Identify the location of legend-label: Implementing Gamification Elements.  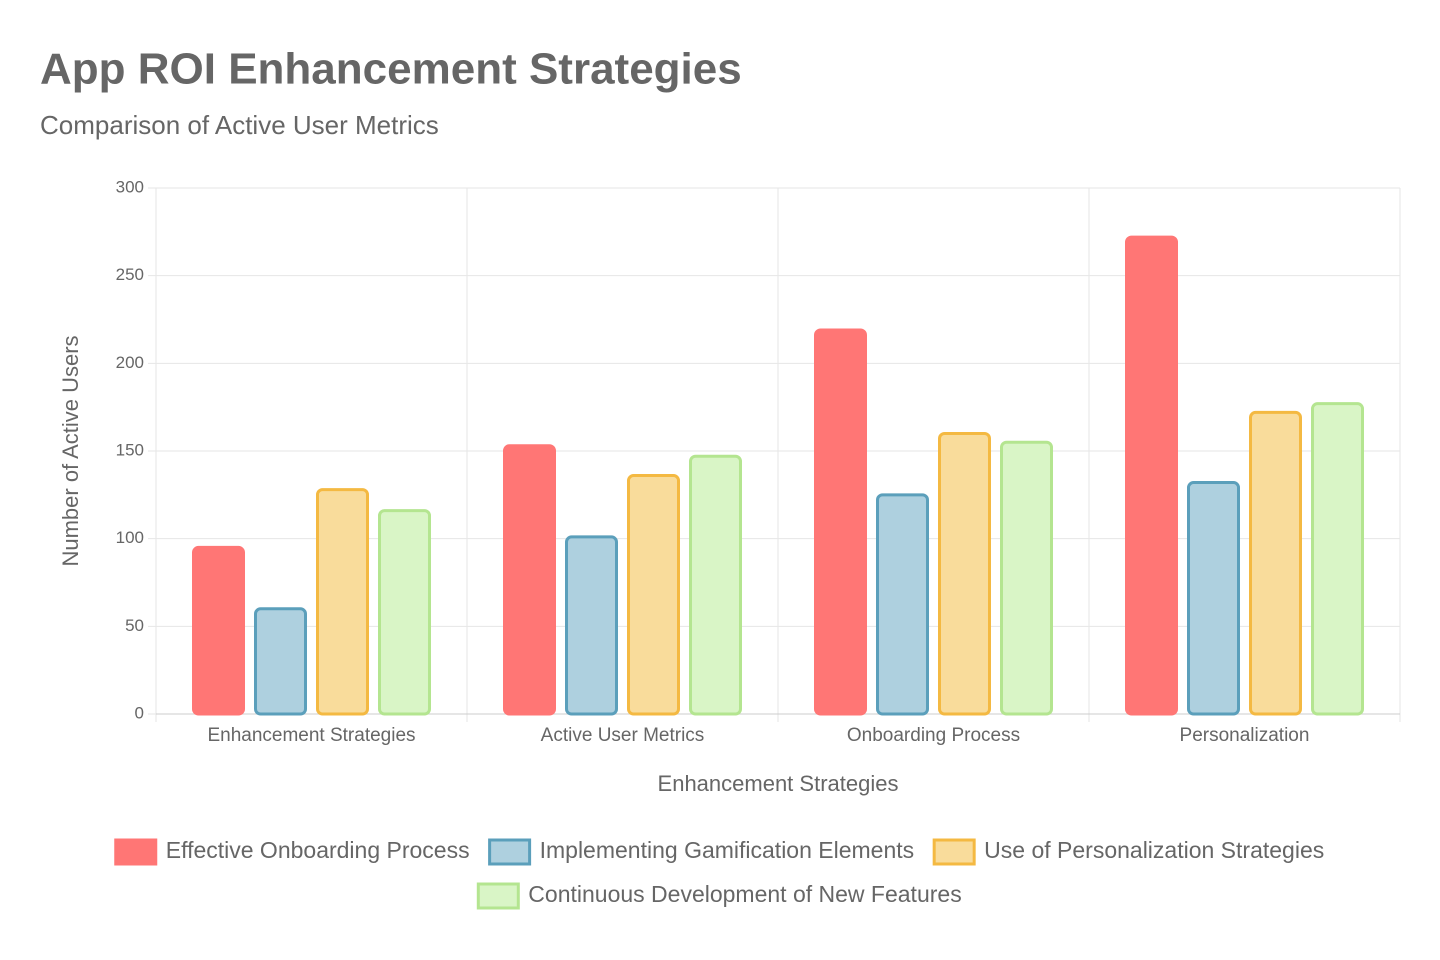
(727, 850).